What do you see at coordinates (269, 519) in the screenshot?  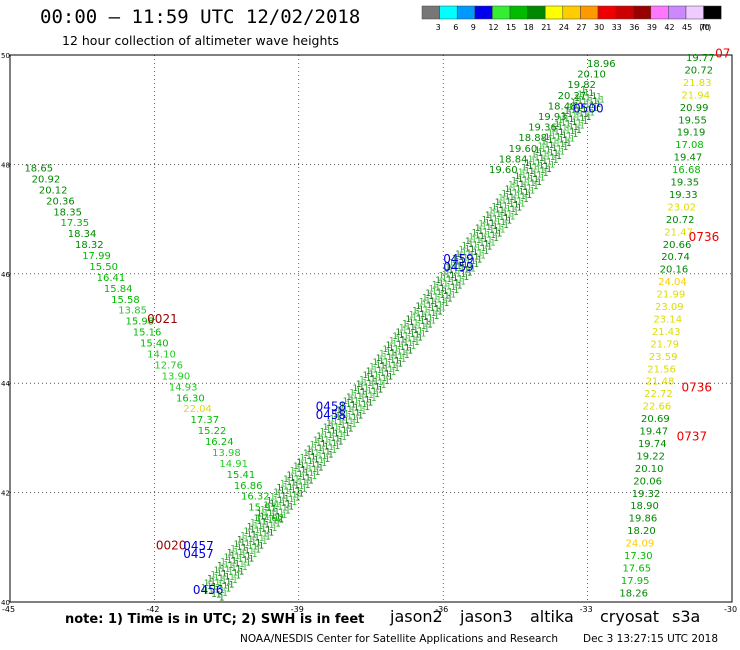 I see `swh-value: 17.02` at bounding box center [269, 519].